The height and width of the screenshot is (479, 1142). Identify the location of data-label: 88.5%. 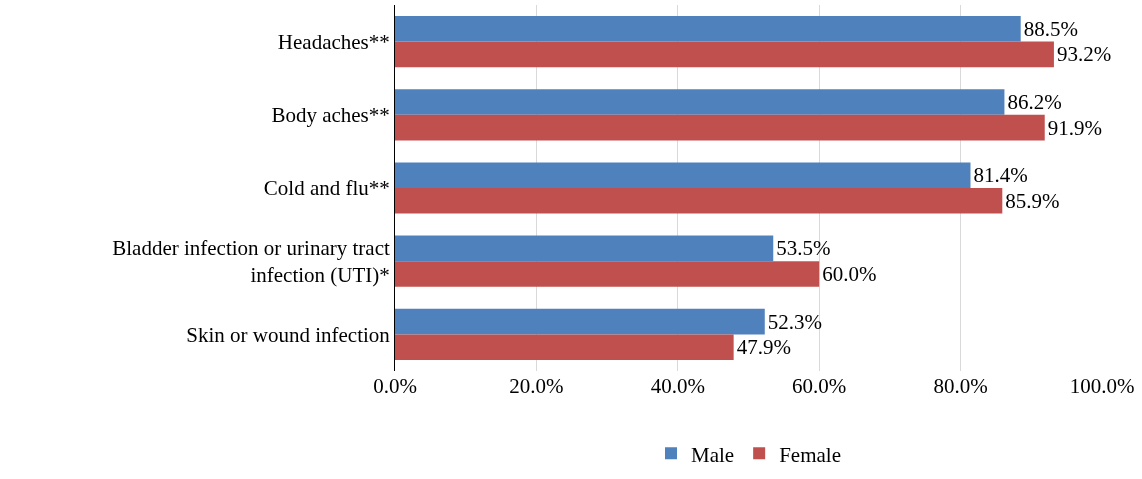
(1050, 28).